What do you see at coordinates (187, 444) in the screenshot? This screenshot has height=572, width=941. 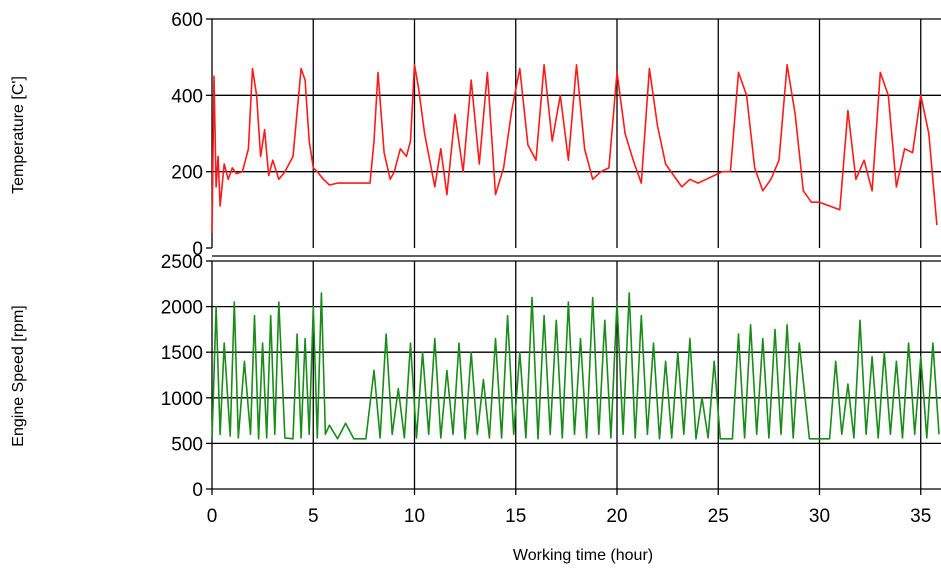 I see `y-tick-label: 500` at bounding box center [187, 444].